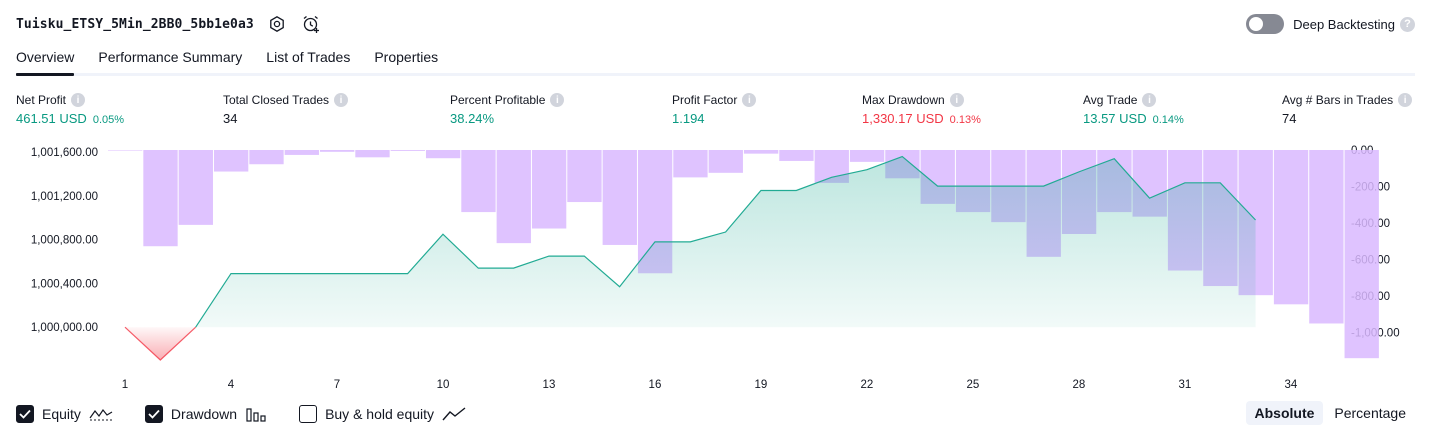 Image resolution: width=1431 pixels, height=438 pixels. Describe the element at coordinates (443, 385) in the screenshot. I see `x-axis-tick: 10` at that location.